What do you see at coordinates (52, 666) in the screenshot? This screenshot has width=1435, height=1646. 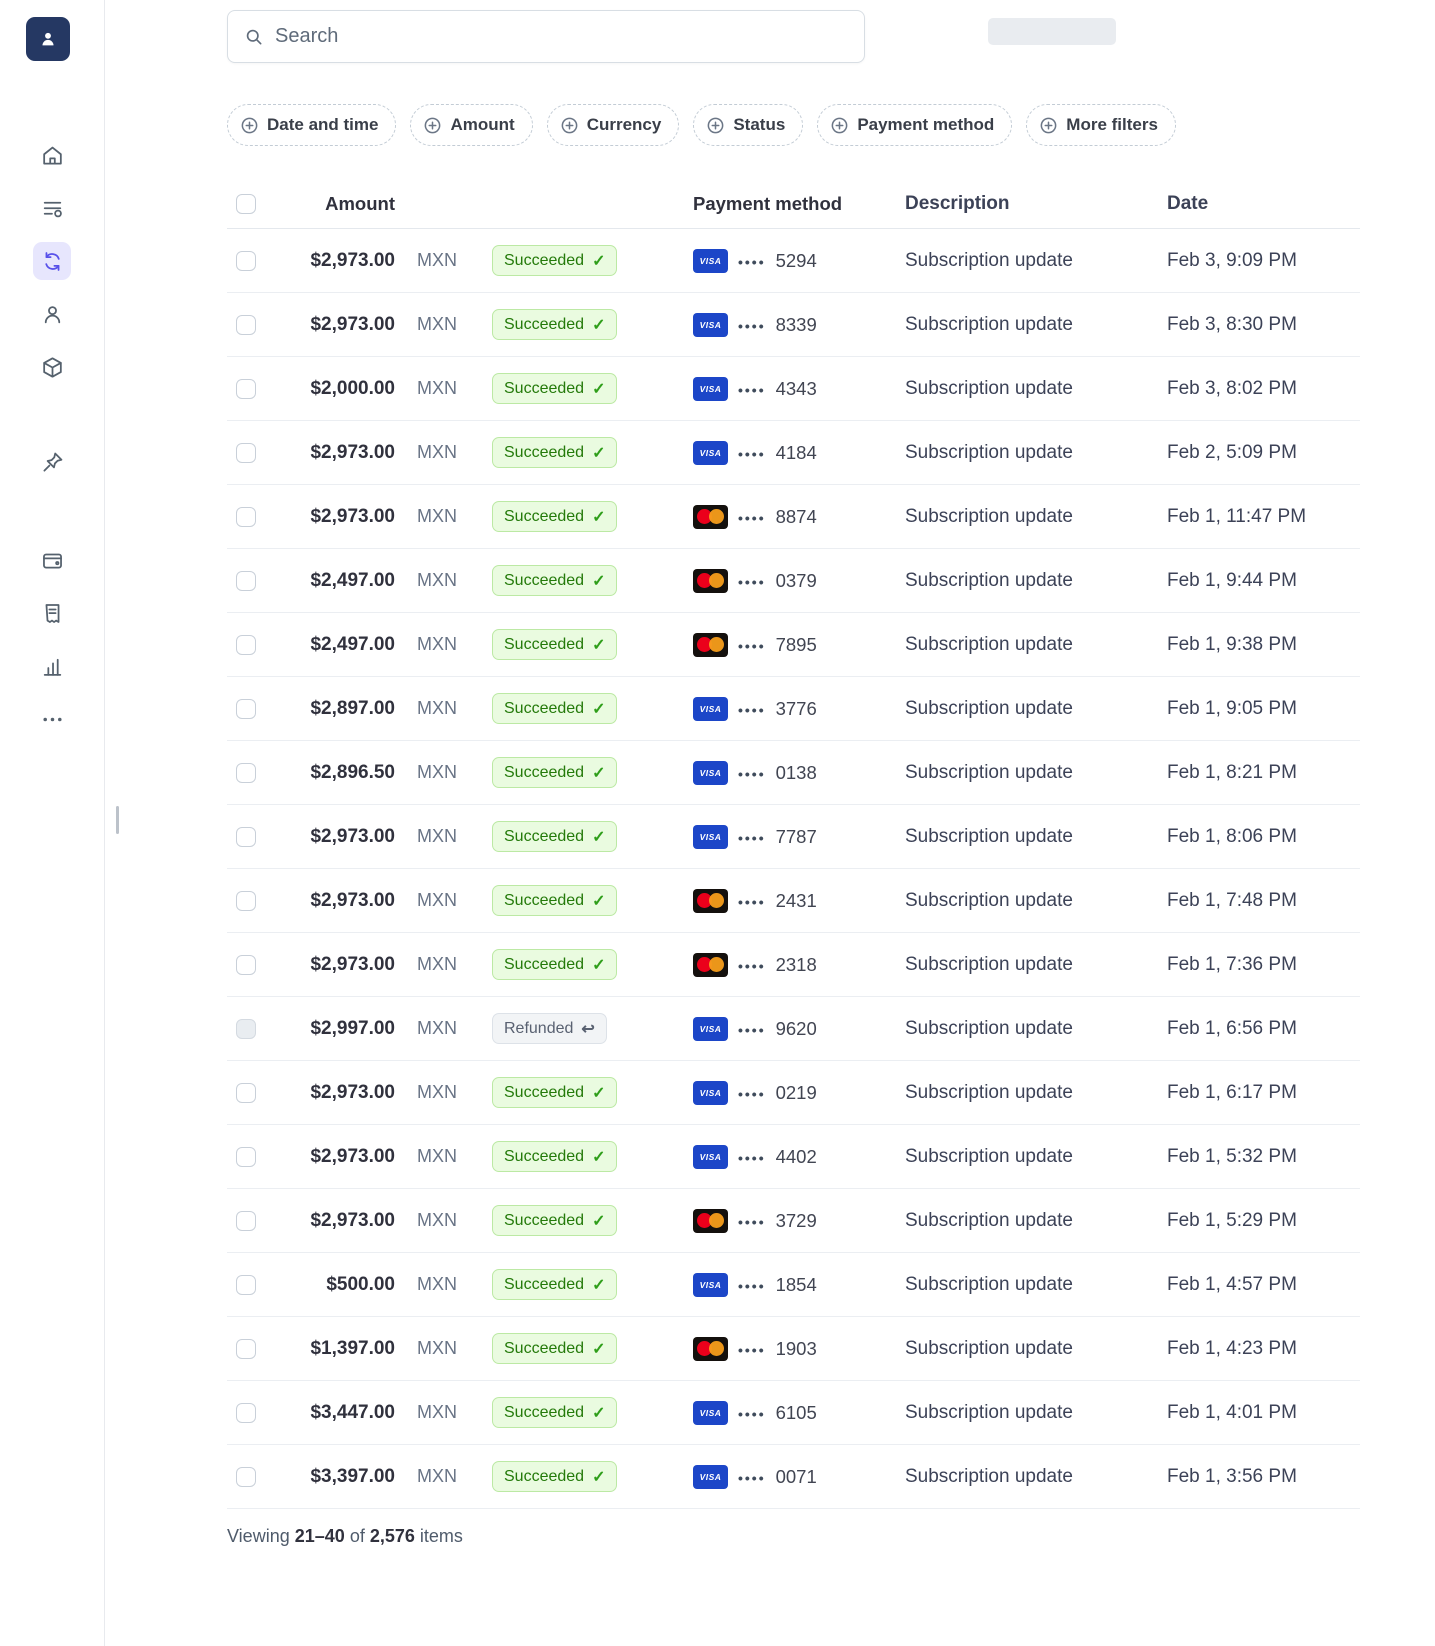 I see `sidebar-item-reports` at bounding box center [52, 666].